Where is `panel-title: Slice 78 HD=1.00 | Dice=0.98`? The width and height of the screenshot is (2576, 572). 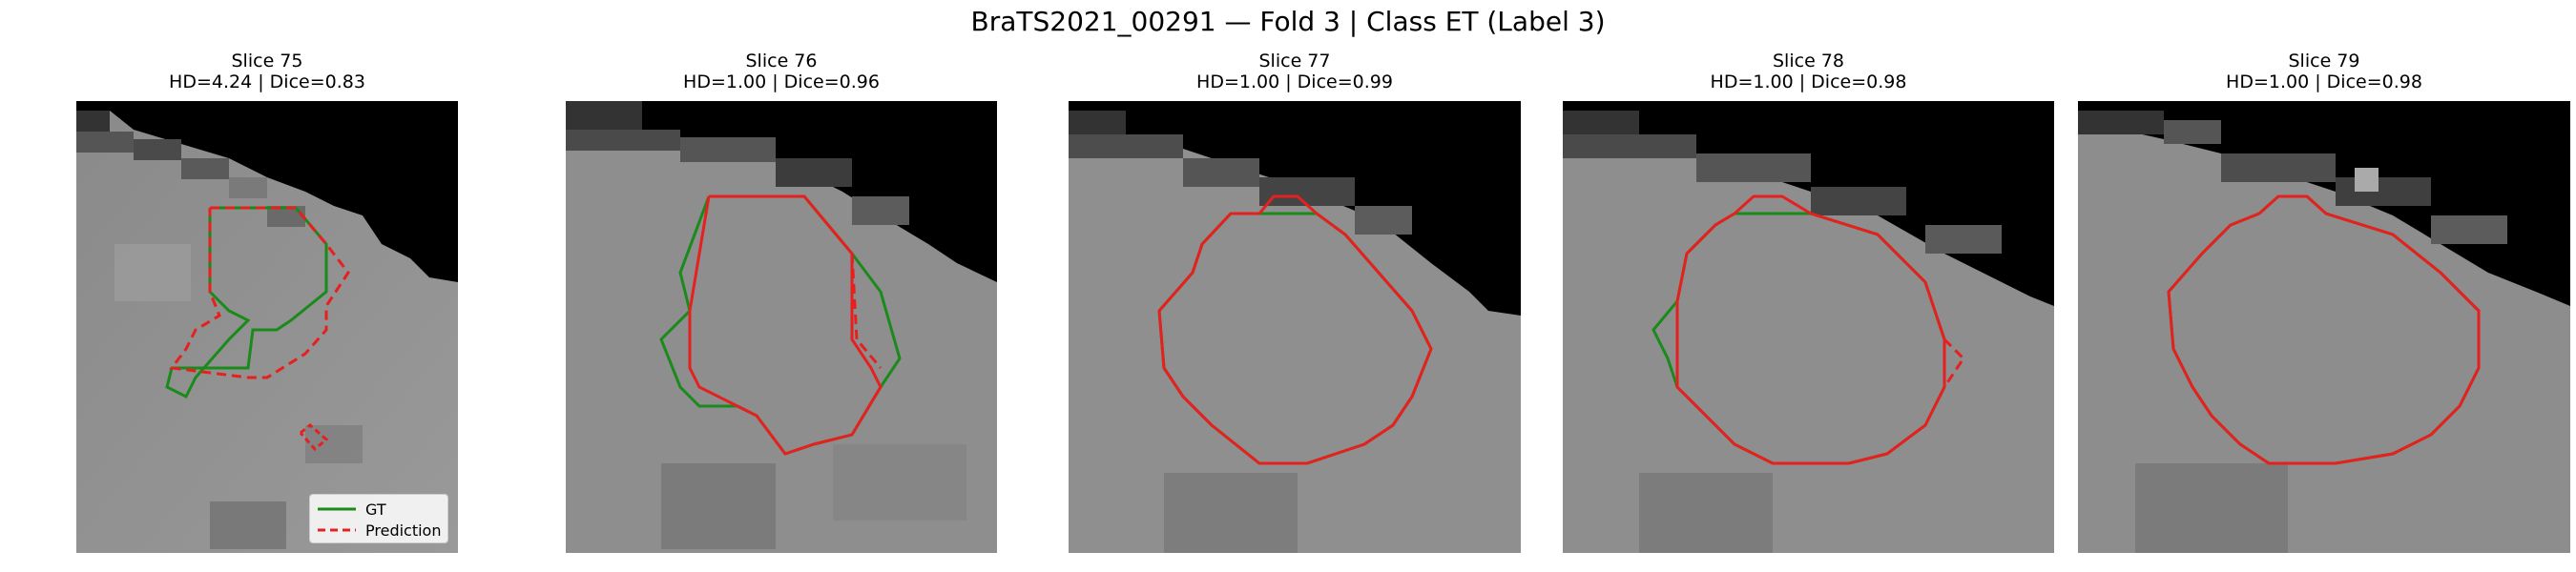
panel-title: Slice 78 HD=1.00 | Dice=0.98 is located at coordinates (1808, 71).